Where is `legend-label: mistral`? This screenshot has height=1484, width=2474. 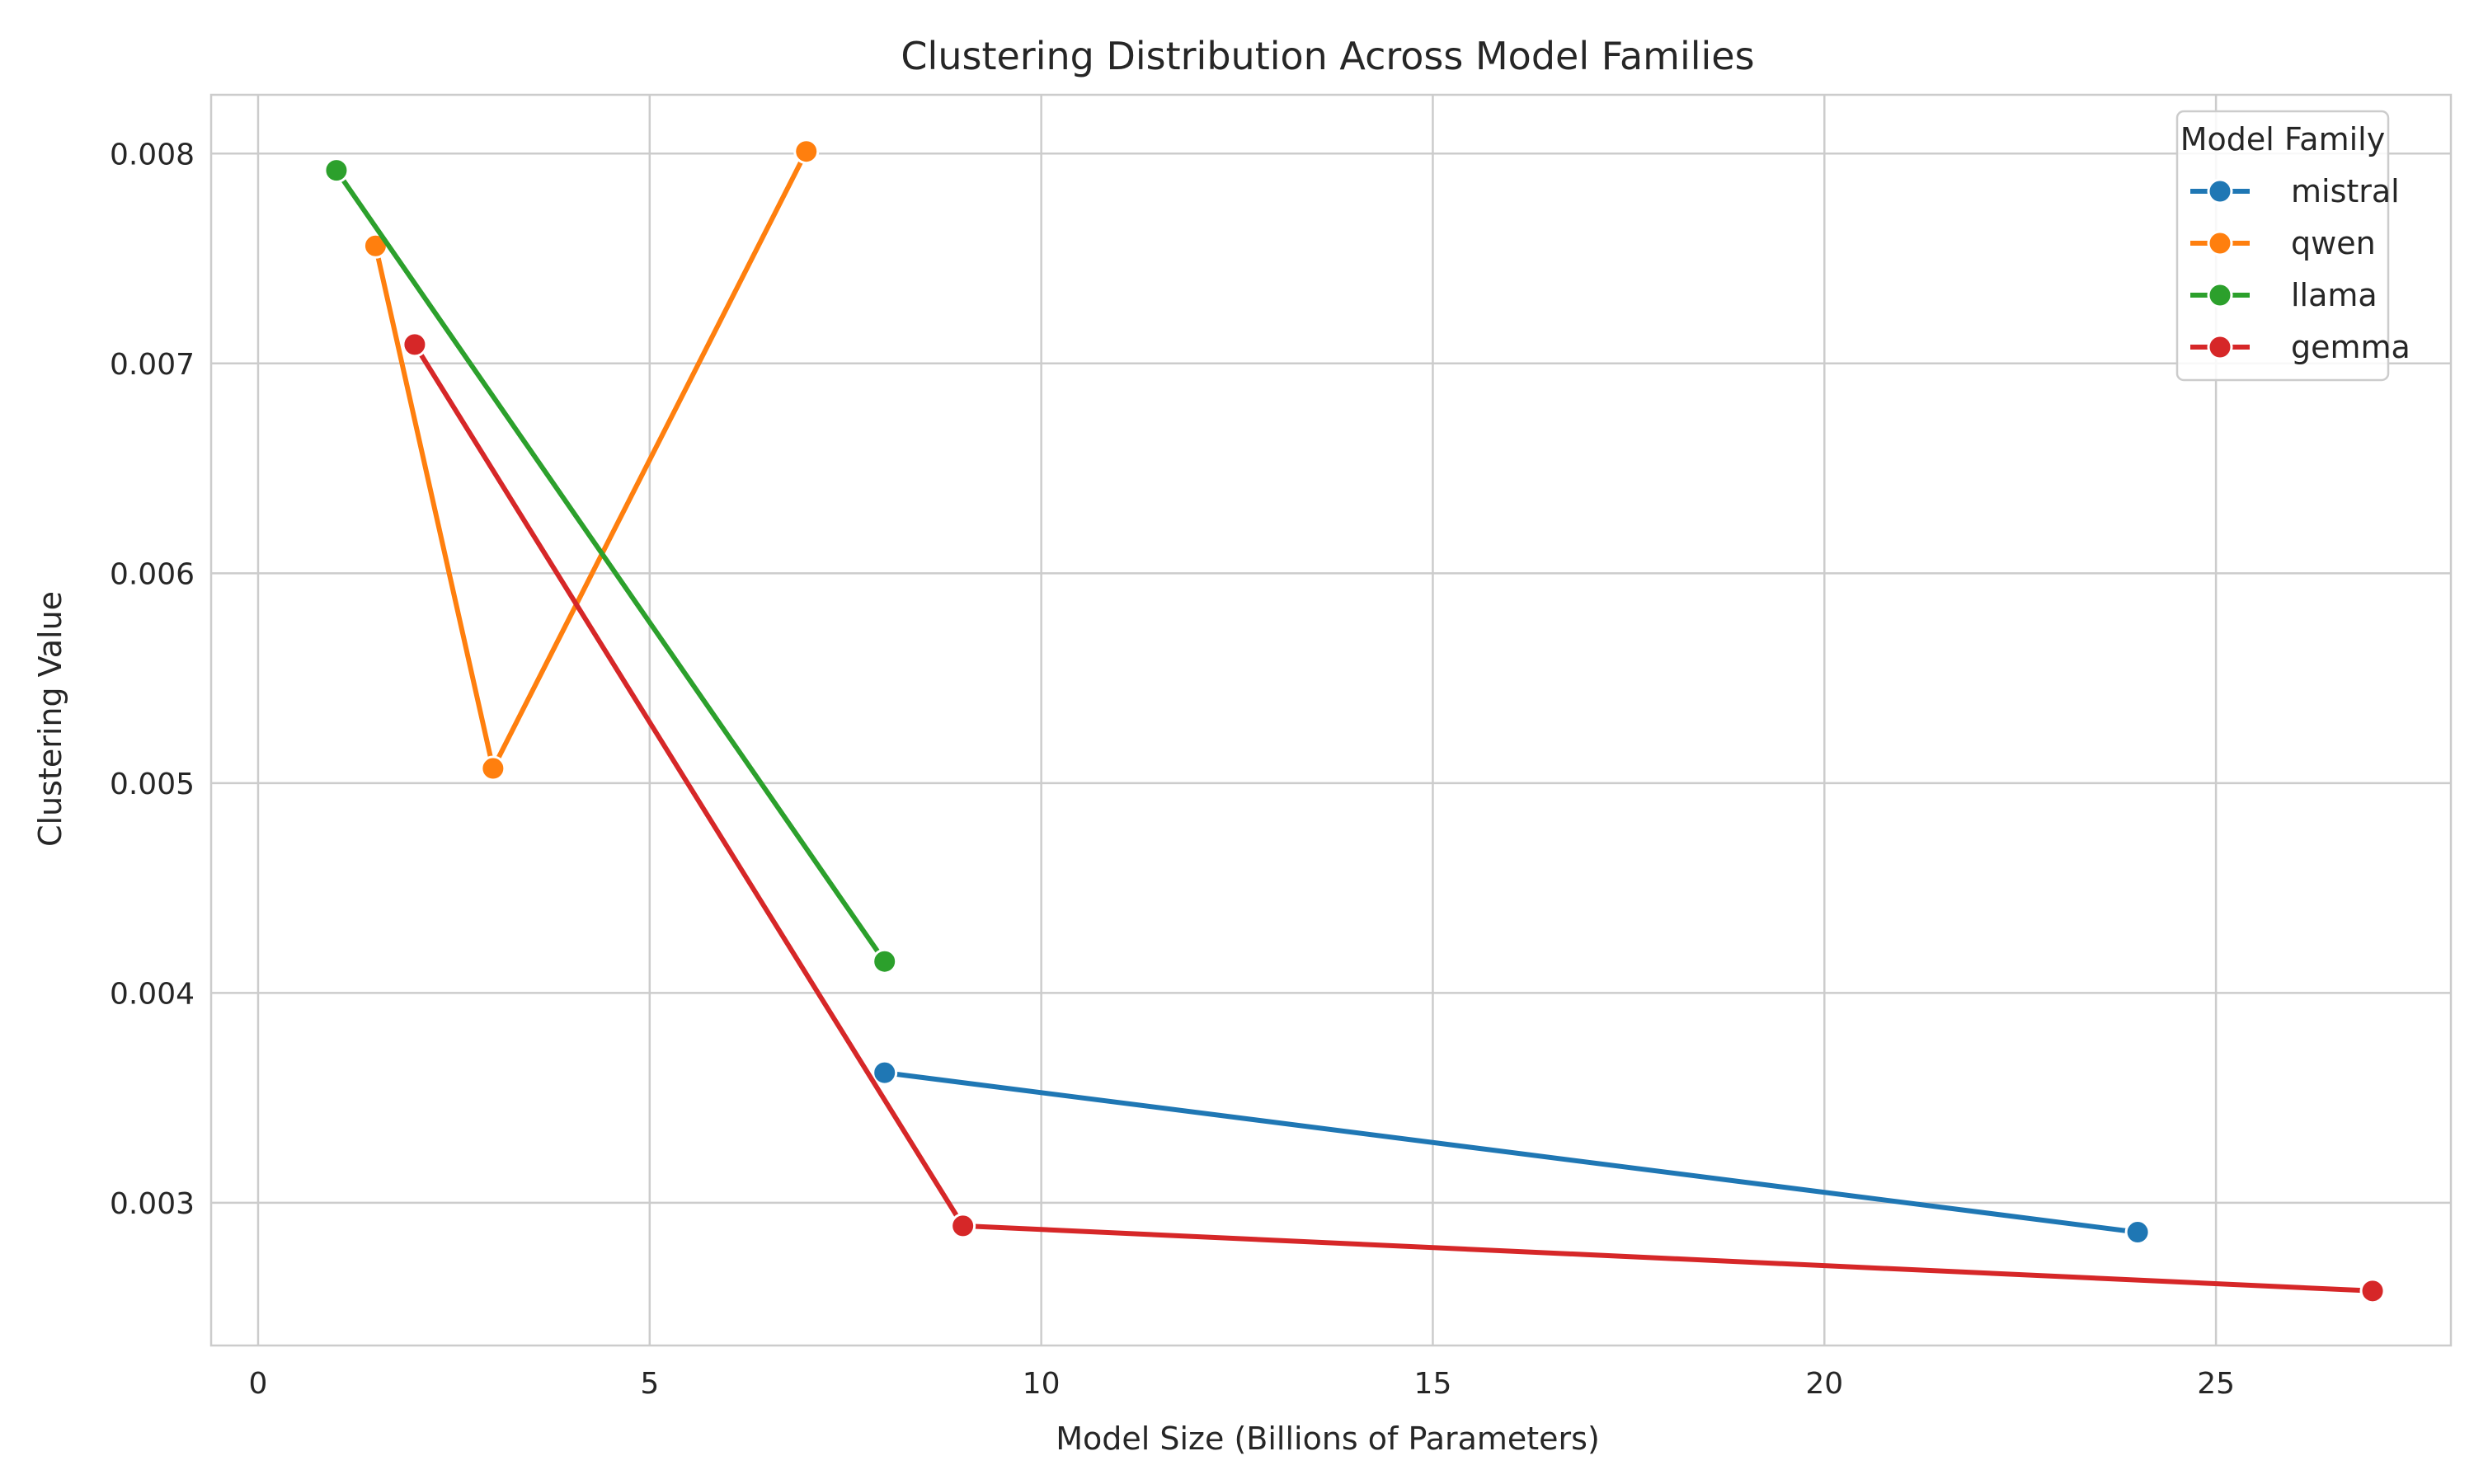
legend-label: mistral is located at coordinates (2345, 191).